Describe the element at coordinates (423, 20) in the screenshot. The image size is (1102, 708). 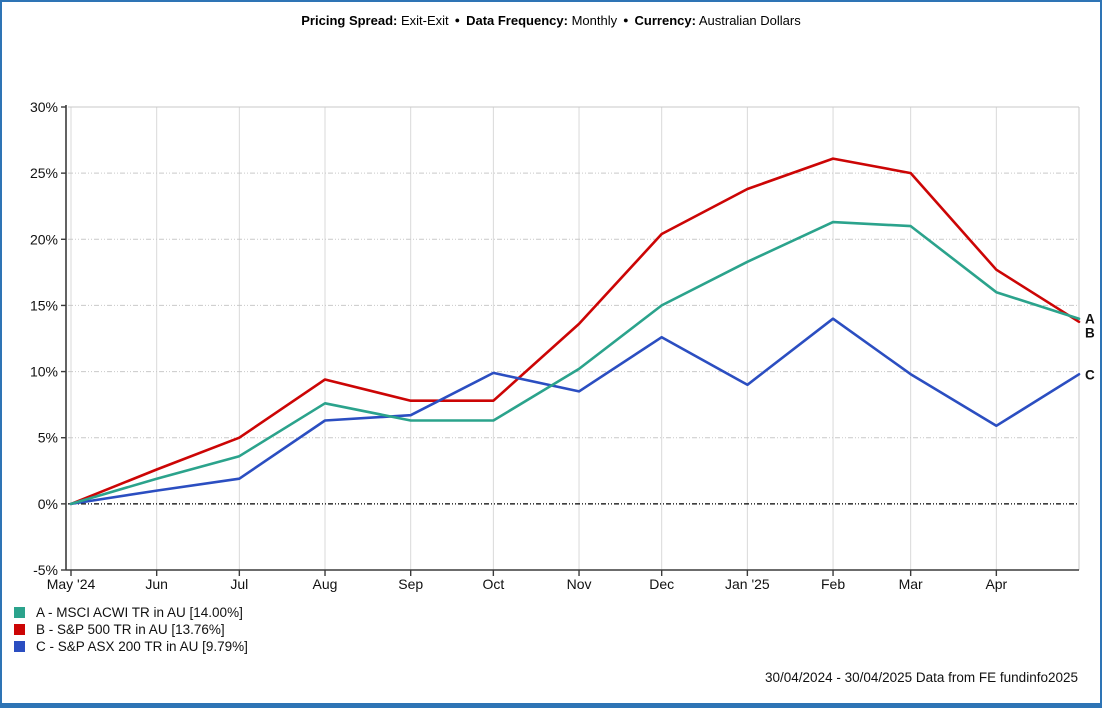
I see `title-value: Exit-Exit` at that location.